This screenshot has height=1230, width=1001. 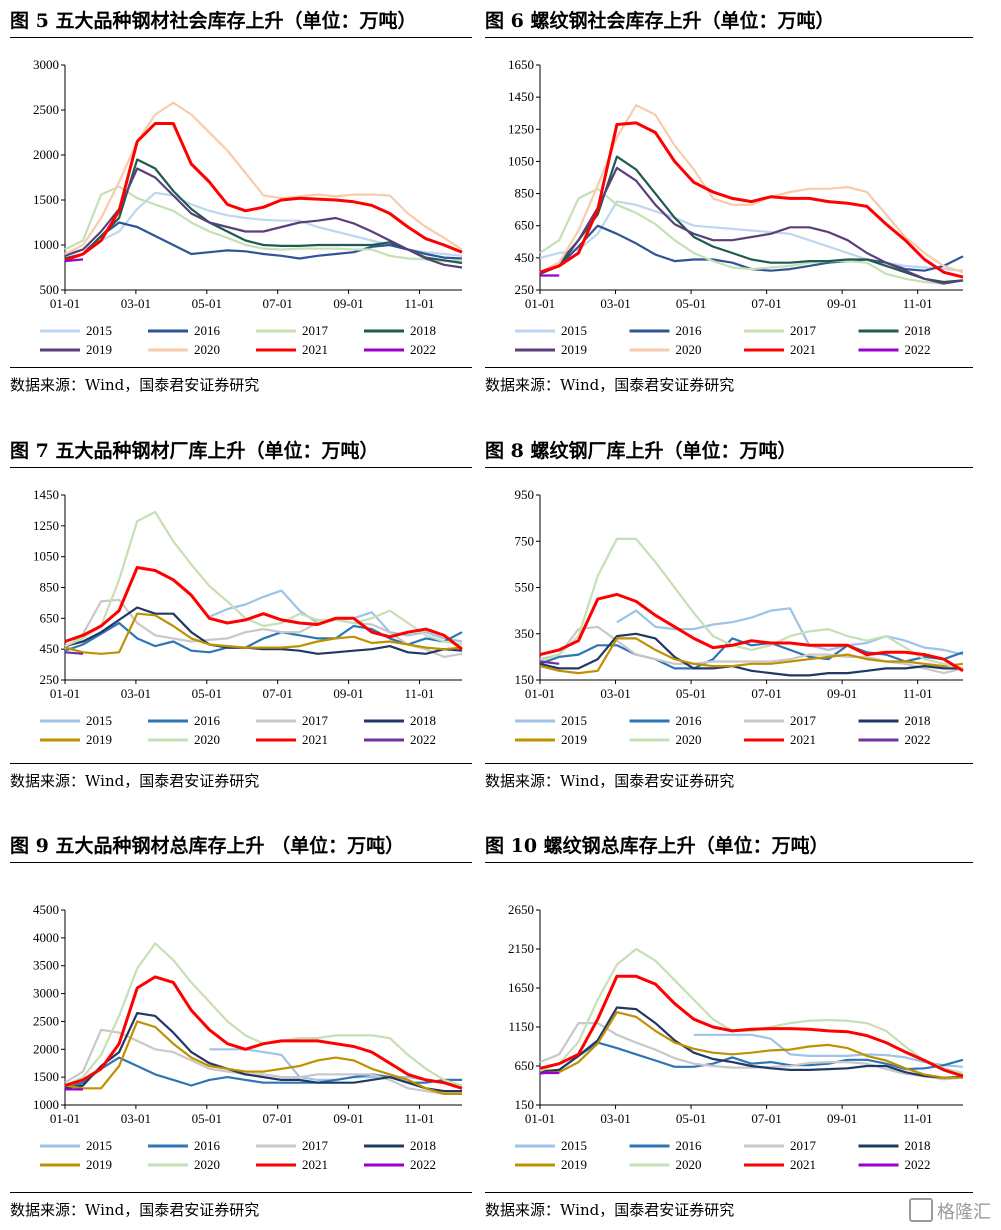 I want to click on y-tick-label: 250, so click(x=525, y=289).